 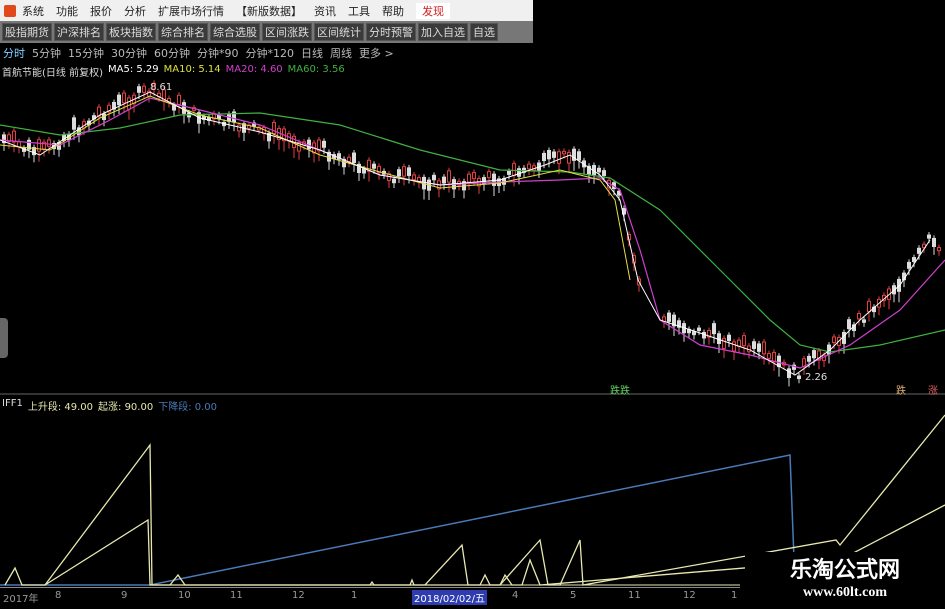 I want to click on side-panel-handle, so click(x=4, y=338).